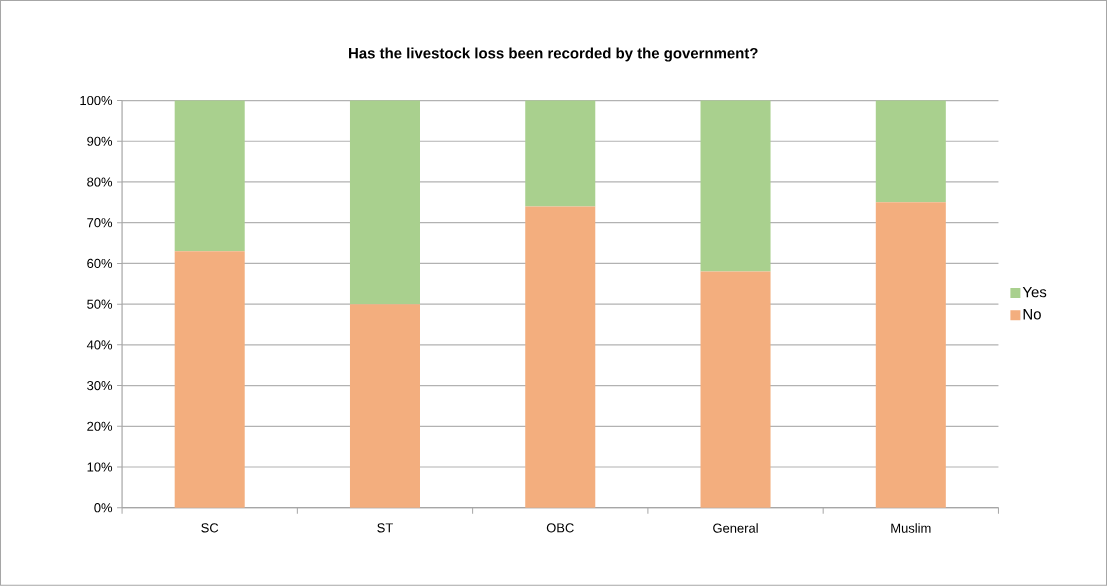 The height and width of the screenshot is (586, 1107). I want to click on y-tick-label: 80%, so click(100, 182).